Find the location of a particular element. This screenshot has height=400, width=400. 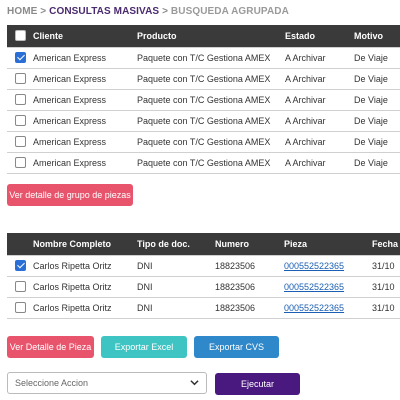

export-excel-button: Exportar Excel is located at coordinates (144, 347).